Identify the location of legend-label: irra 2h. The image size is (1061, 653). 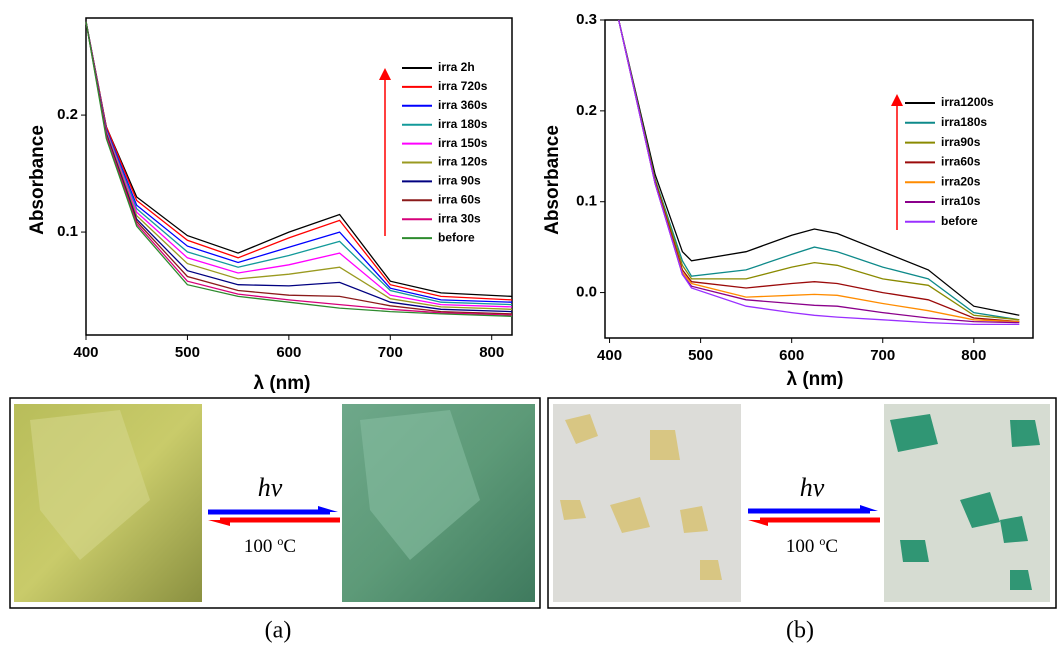
(456, 67).